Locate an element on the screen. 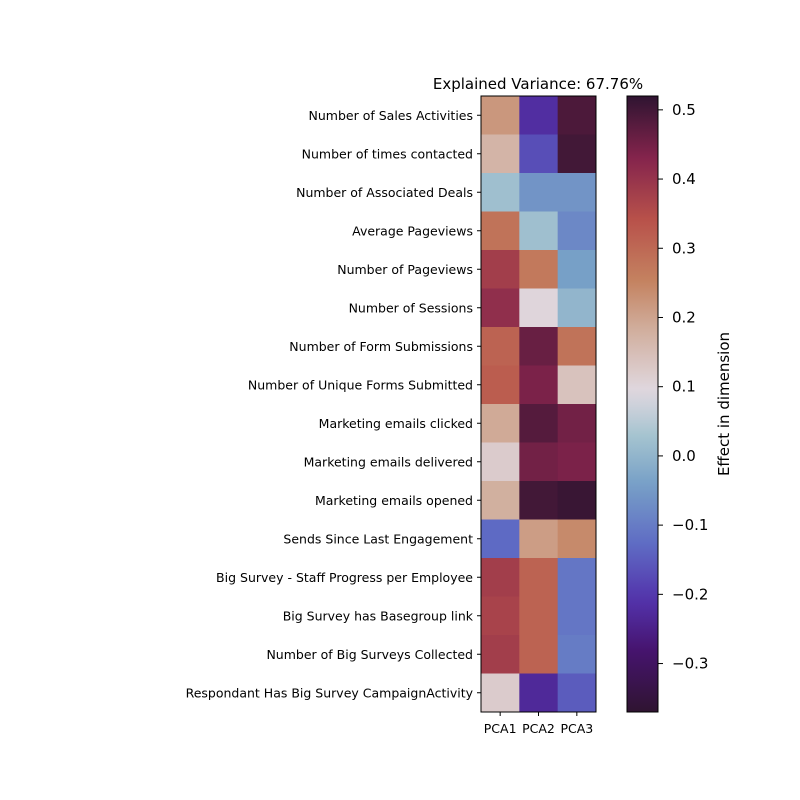 Image resolution: width=800 pixels, height=800 pixels. colorbar-tick-label: 0.1 is located at coordinates (684, 387).